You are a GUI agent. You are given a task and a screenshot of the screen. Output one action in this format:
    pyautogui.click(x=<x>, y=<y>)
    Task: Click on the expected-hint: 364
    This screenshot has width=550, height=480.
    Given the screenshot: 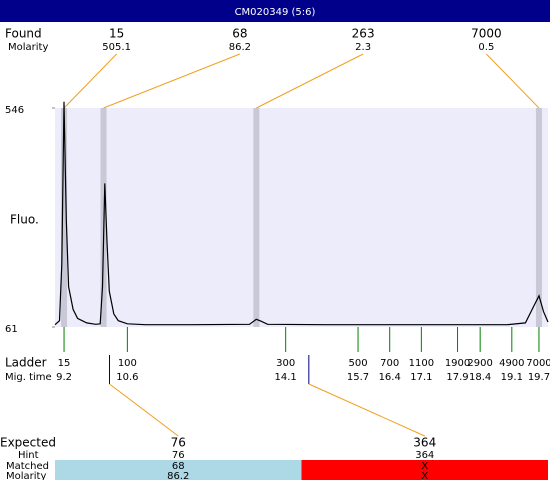 What is the action you would take?
    pyautogui.click(x=424, y=455)
    